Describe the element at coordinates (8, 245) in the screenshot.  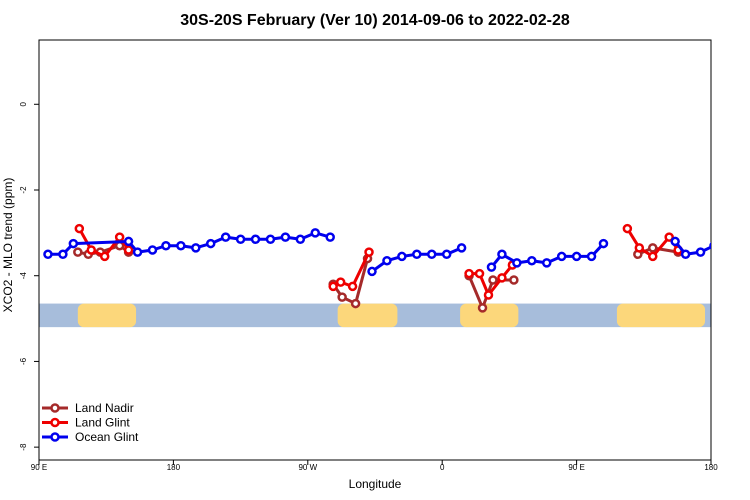
I see `y-axis-label: XCO2 - MLO trend (ppm)` at that location.